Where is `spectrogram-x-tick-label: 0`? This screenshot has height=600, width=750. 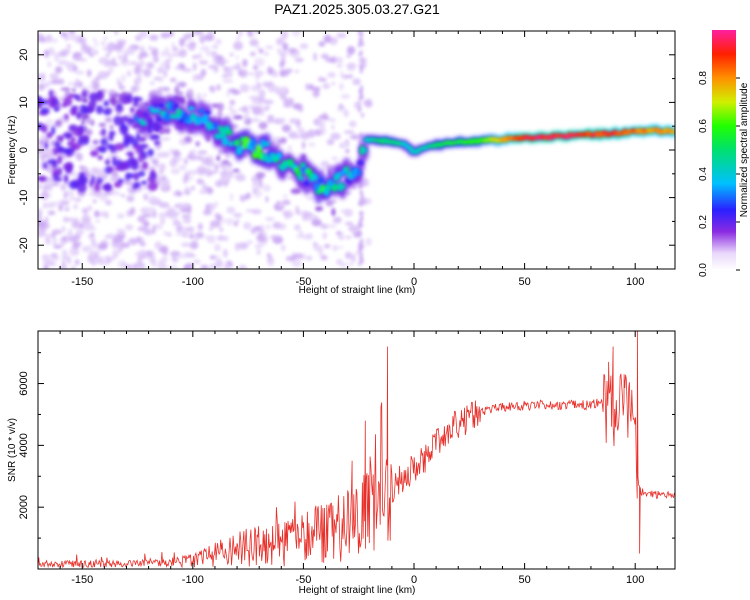 spectrogram-x-tick-label: 0 is located at coordinates (414, 282).